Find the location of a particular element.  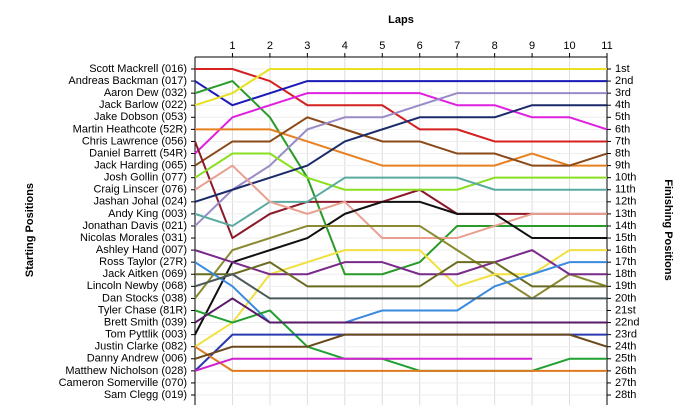

y2-tick-label: 2nd is located at coordinates (624, 81).